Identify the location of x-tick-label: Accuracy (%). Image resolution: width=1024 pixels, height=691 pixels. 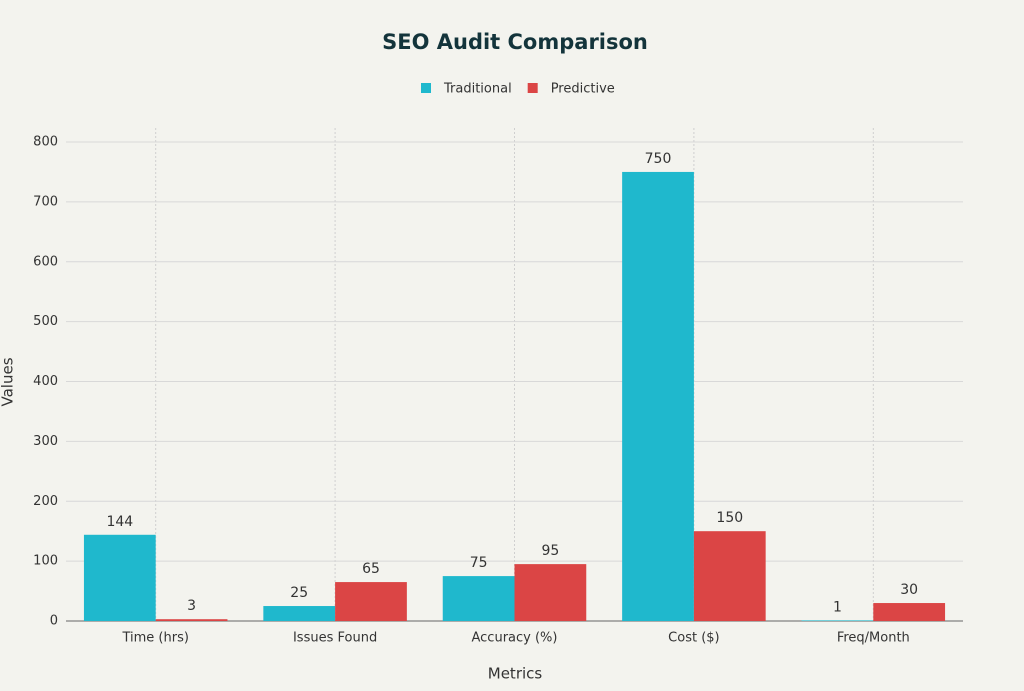
(515, 638).